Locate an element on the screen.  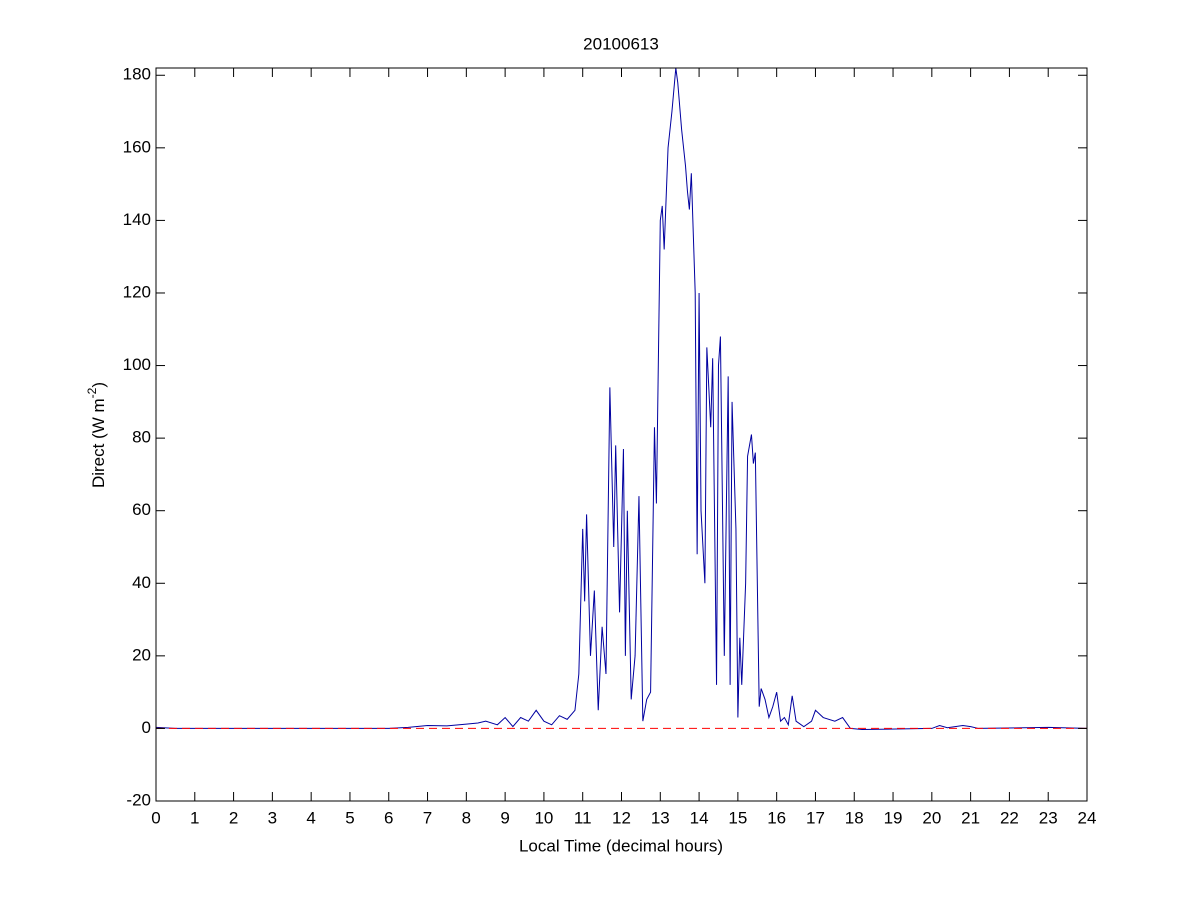
x-tick-label: 4 is located at coordinates (310, 817).